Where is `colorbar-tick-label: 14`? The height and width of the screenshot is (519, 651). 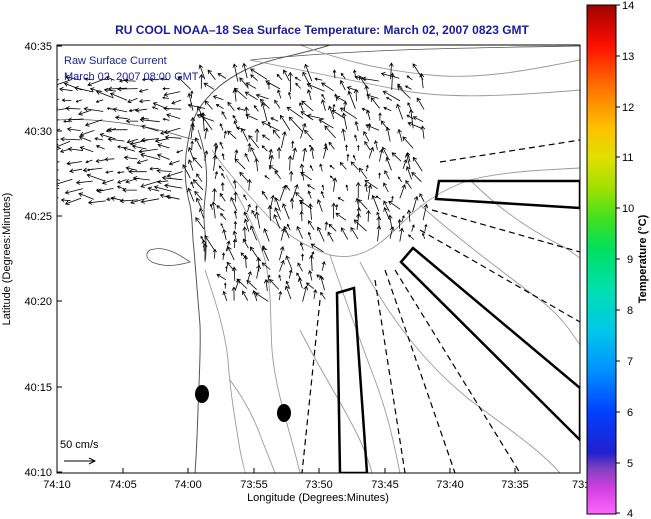 colorbar-tick-label: 14 is located at coordinates (628, 6).